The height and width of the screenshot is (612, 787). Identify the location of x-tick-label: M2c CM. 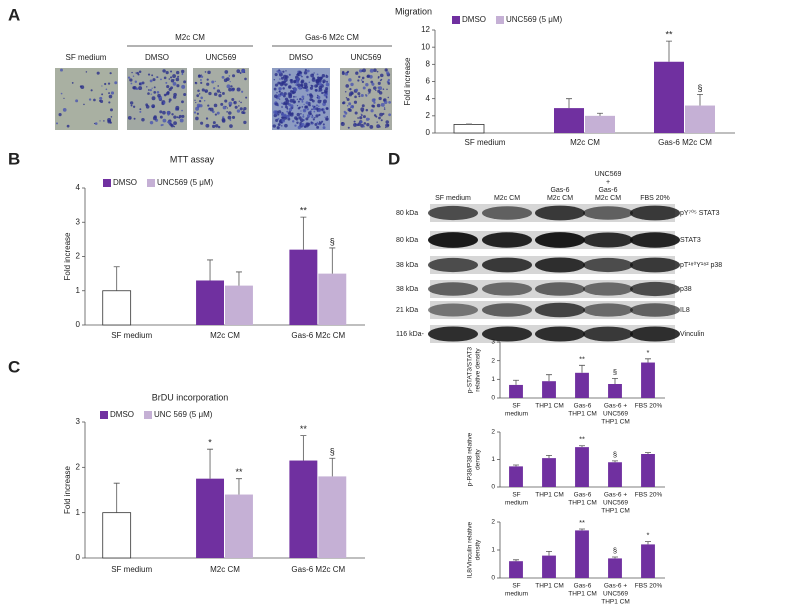
(585, 142).